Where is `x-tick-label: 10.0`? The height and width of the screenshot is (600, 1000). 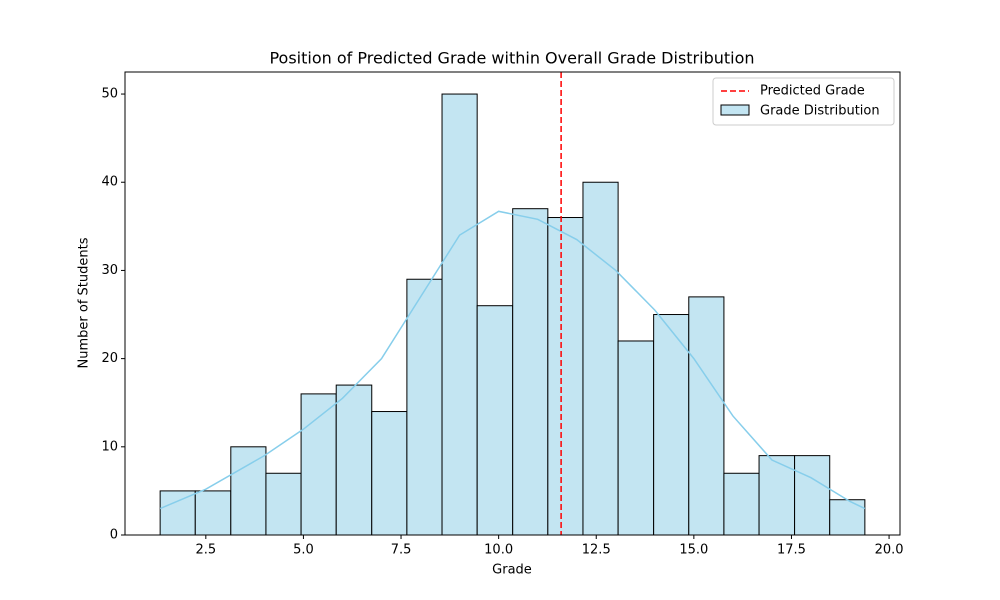 x-tick-label: 10.0 is located at coordinates (498, 550).